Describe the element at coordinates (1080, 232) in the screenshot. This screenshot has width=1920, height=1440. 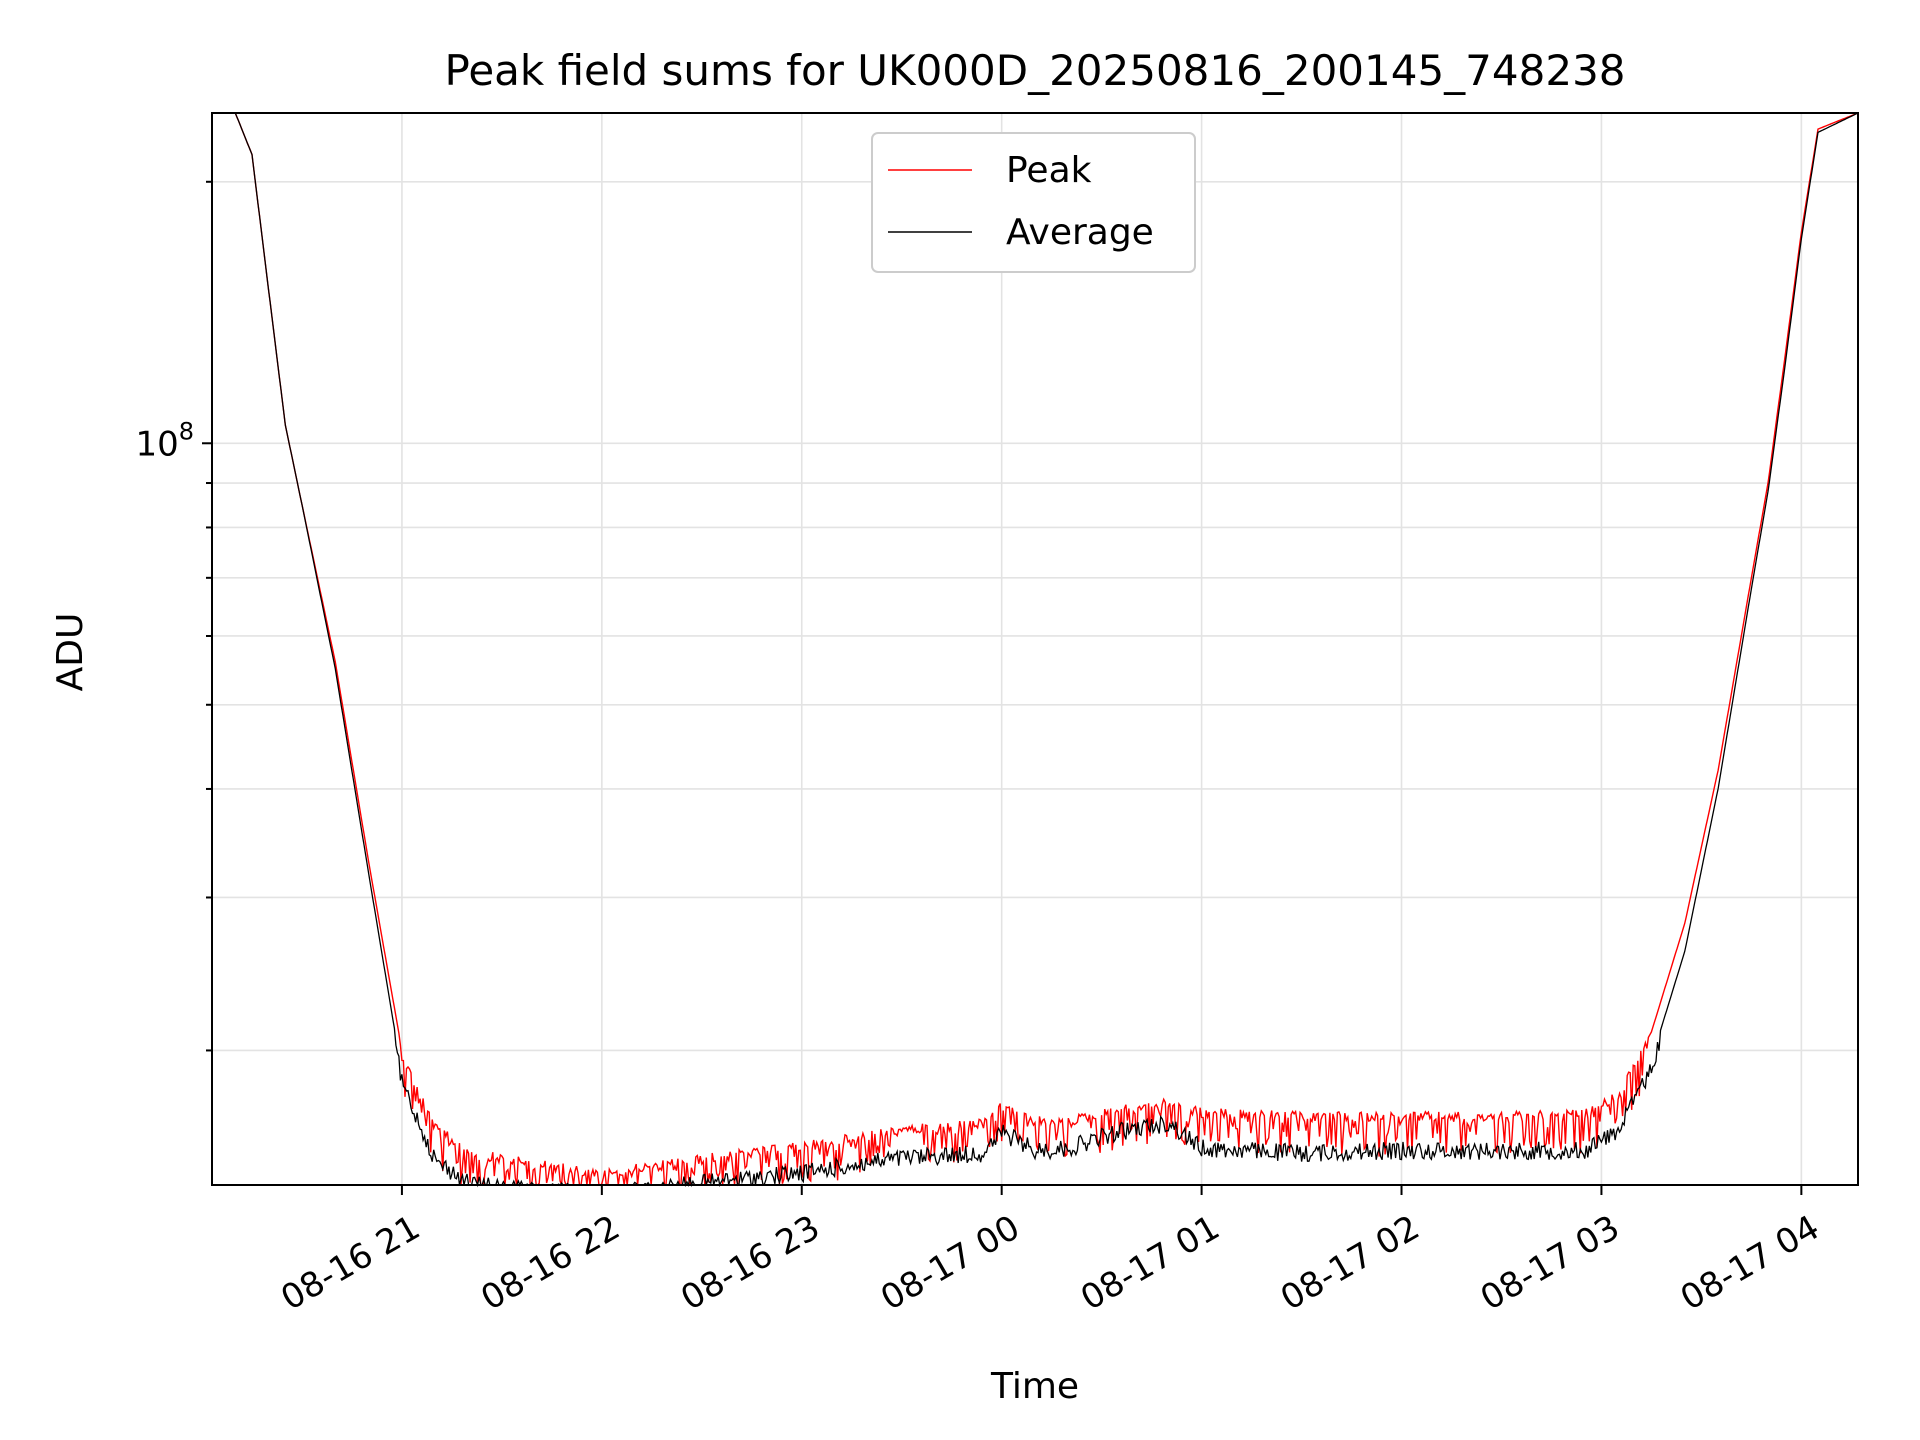
I see `legend-label-average: Average` at that location.